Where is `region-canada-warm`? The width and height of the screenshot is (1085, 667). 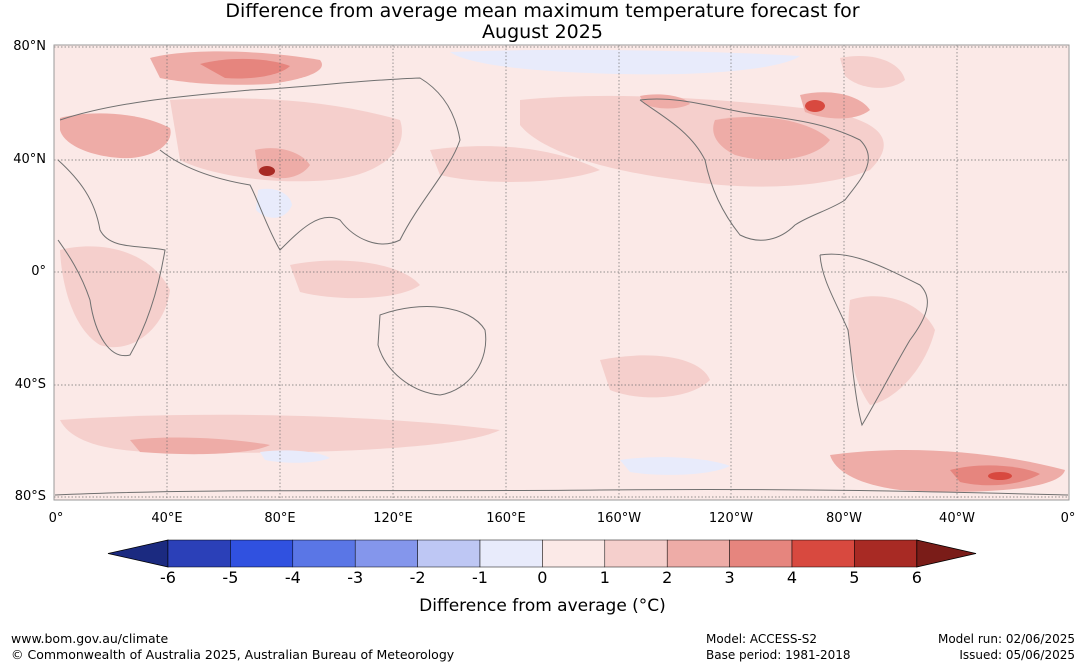 region-canada-warm is located at coordinates (835, 105).